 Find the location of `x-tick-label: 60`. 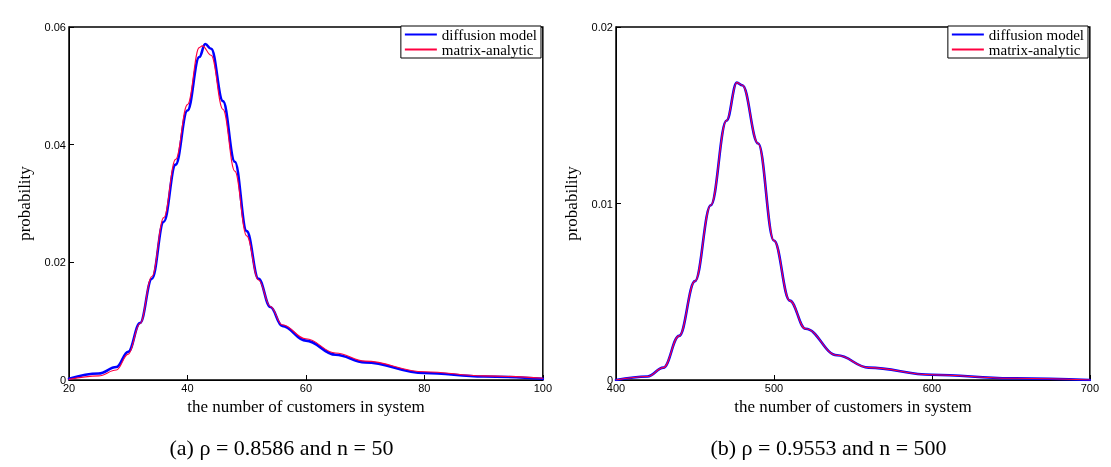

x-tick-label: 60 is located at coordinates (306, 387).